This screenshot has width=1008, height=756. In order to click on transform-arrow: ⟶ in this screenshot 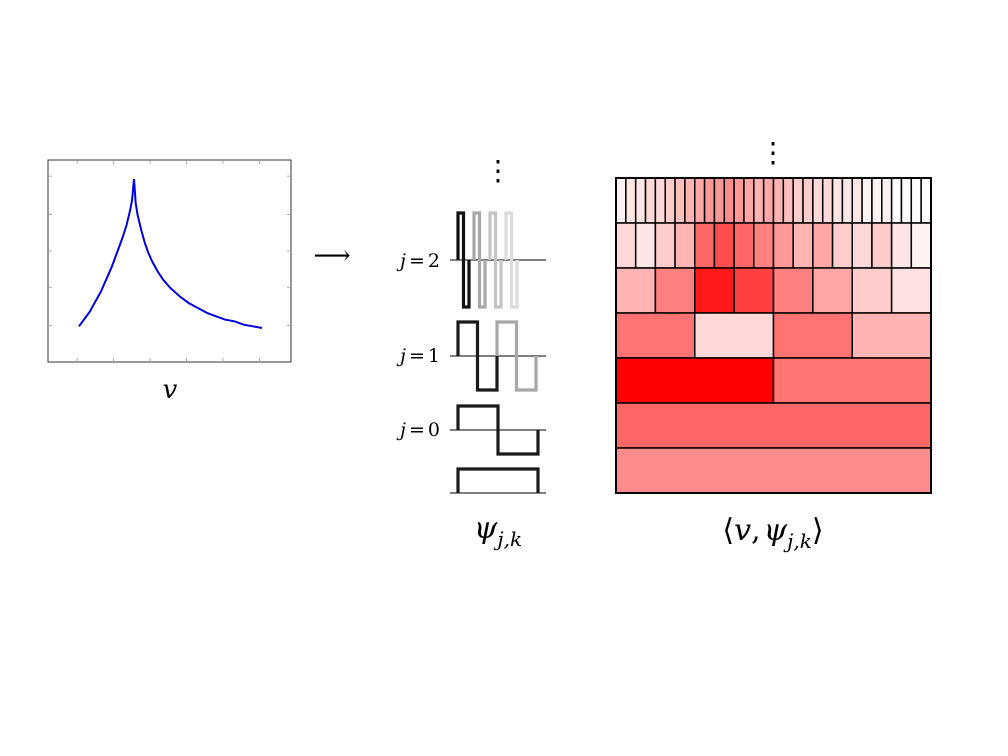, I will do `click(331, 256)`.